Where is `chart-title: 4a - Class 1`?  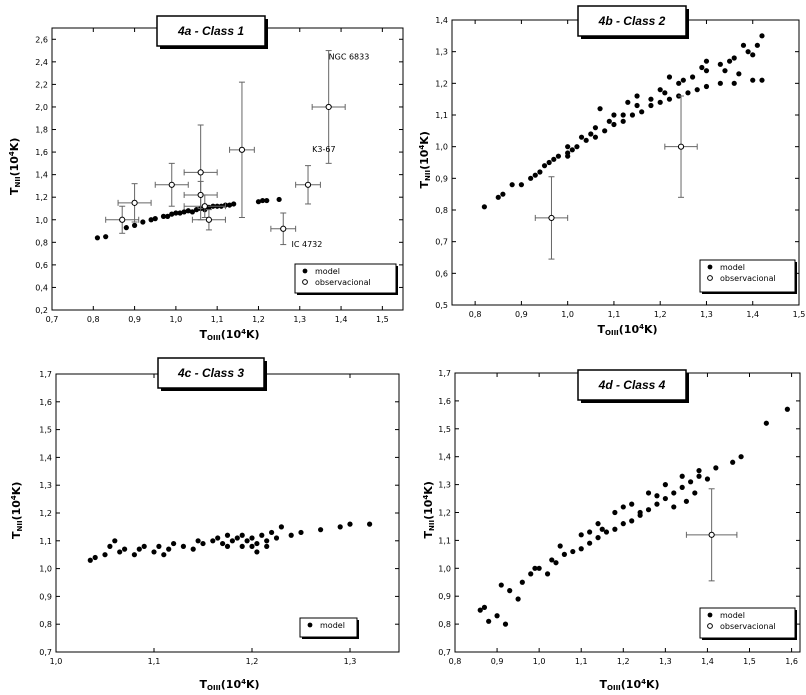
chart-title: 4a - Class 1 is located at coordinates (210, 31).